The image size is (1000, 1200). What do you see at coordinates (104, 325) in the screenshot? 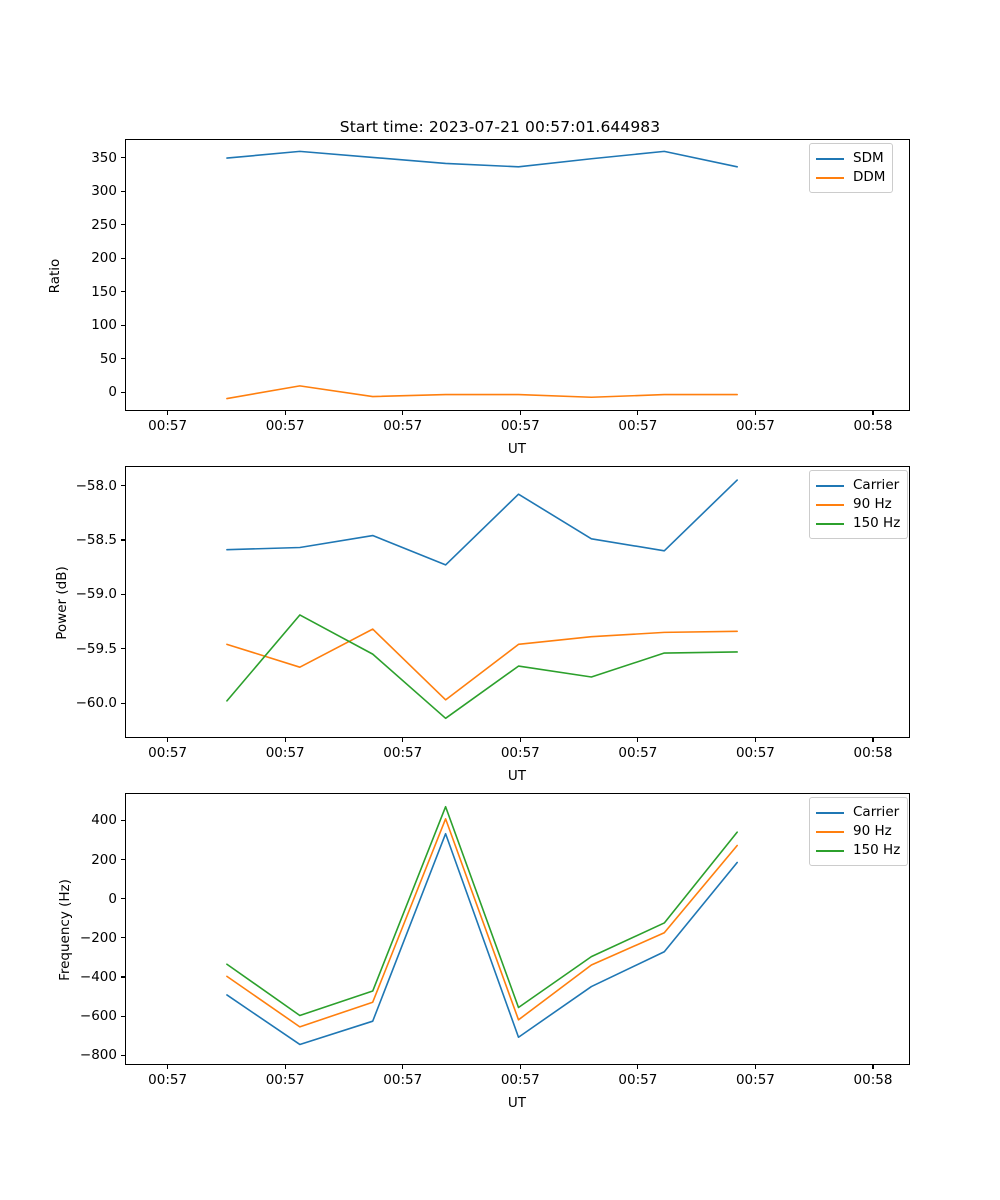
I see `y-tick-label: 100` at bounding box center [104, 325].